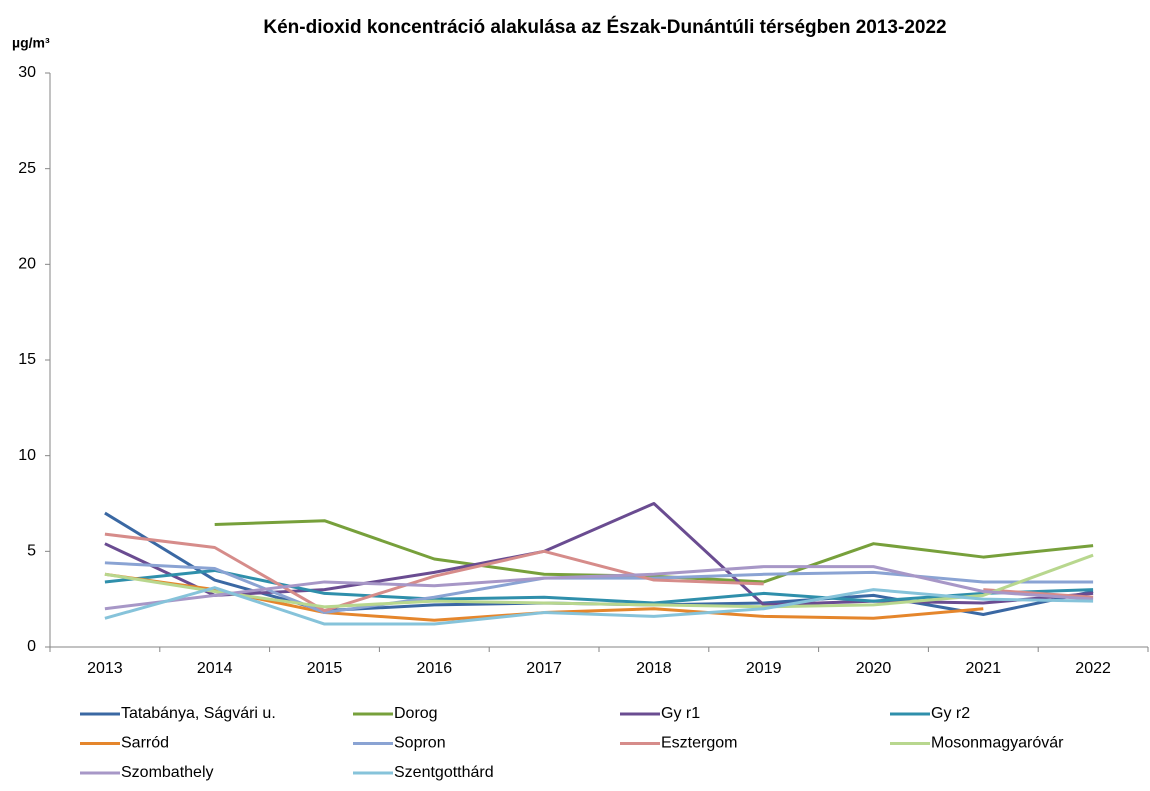  Describe the element at coordinates (27, 168) in the screenshot. I see `y-tick-label: 25` at that location.